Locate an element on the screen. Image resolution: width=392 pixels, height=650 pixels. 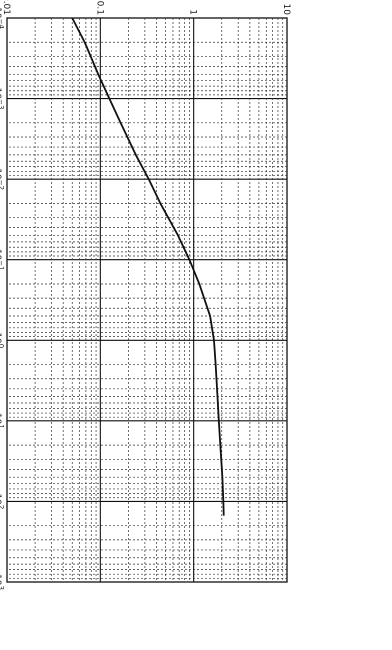
y-tick-label: 1 is located at coordinates (193, 12).